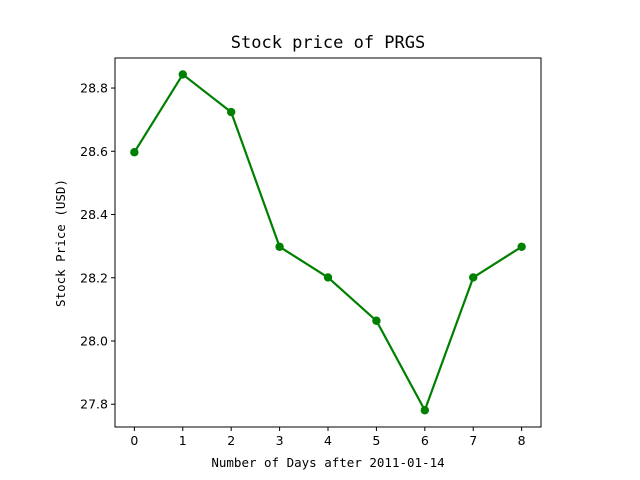  Describe the element at coordinates (94, 151) in the screenshot. I see `y-tick-label: 28.6` at that location.